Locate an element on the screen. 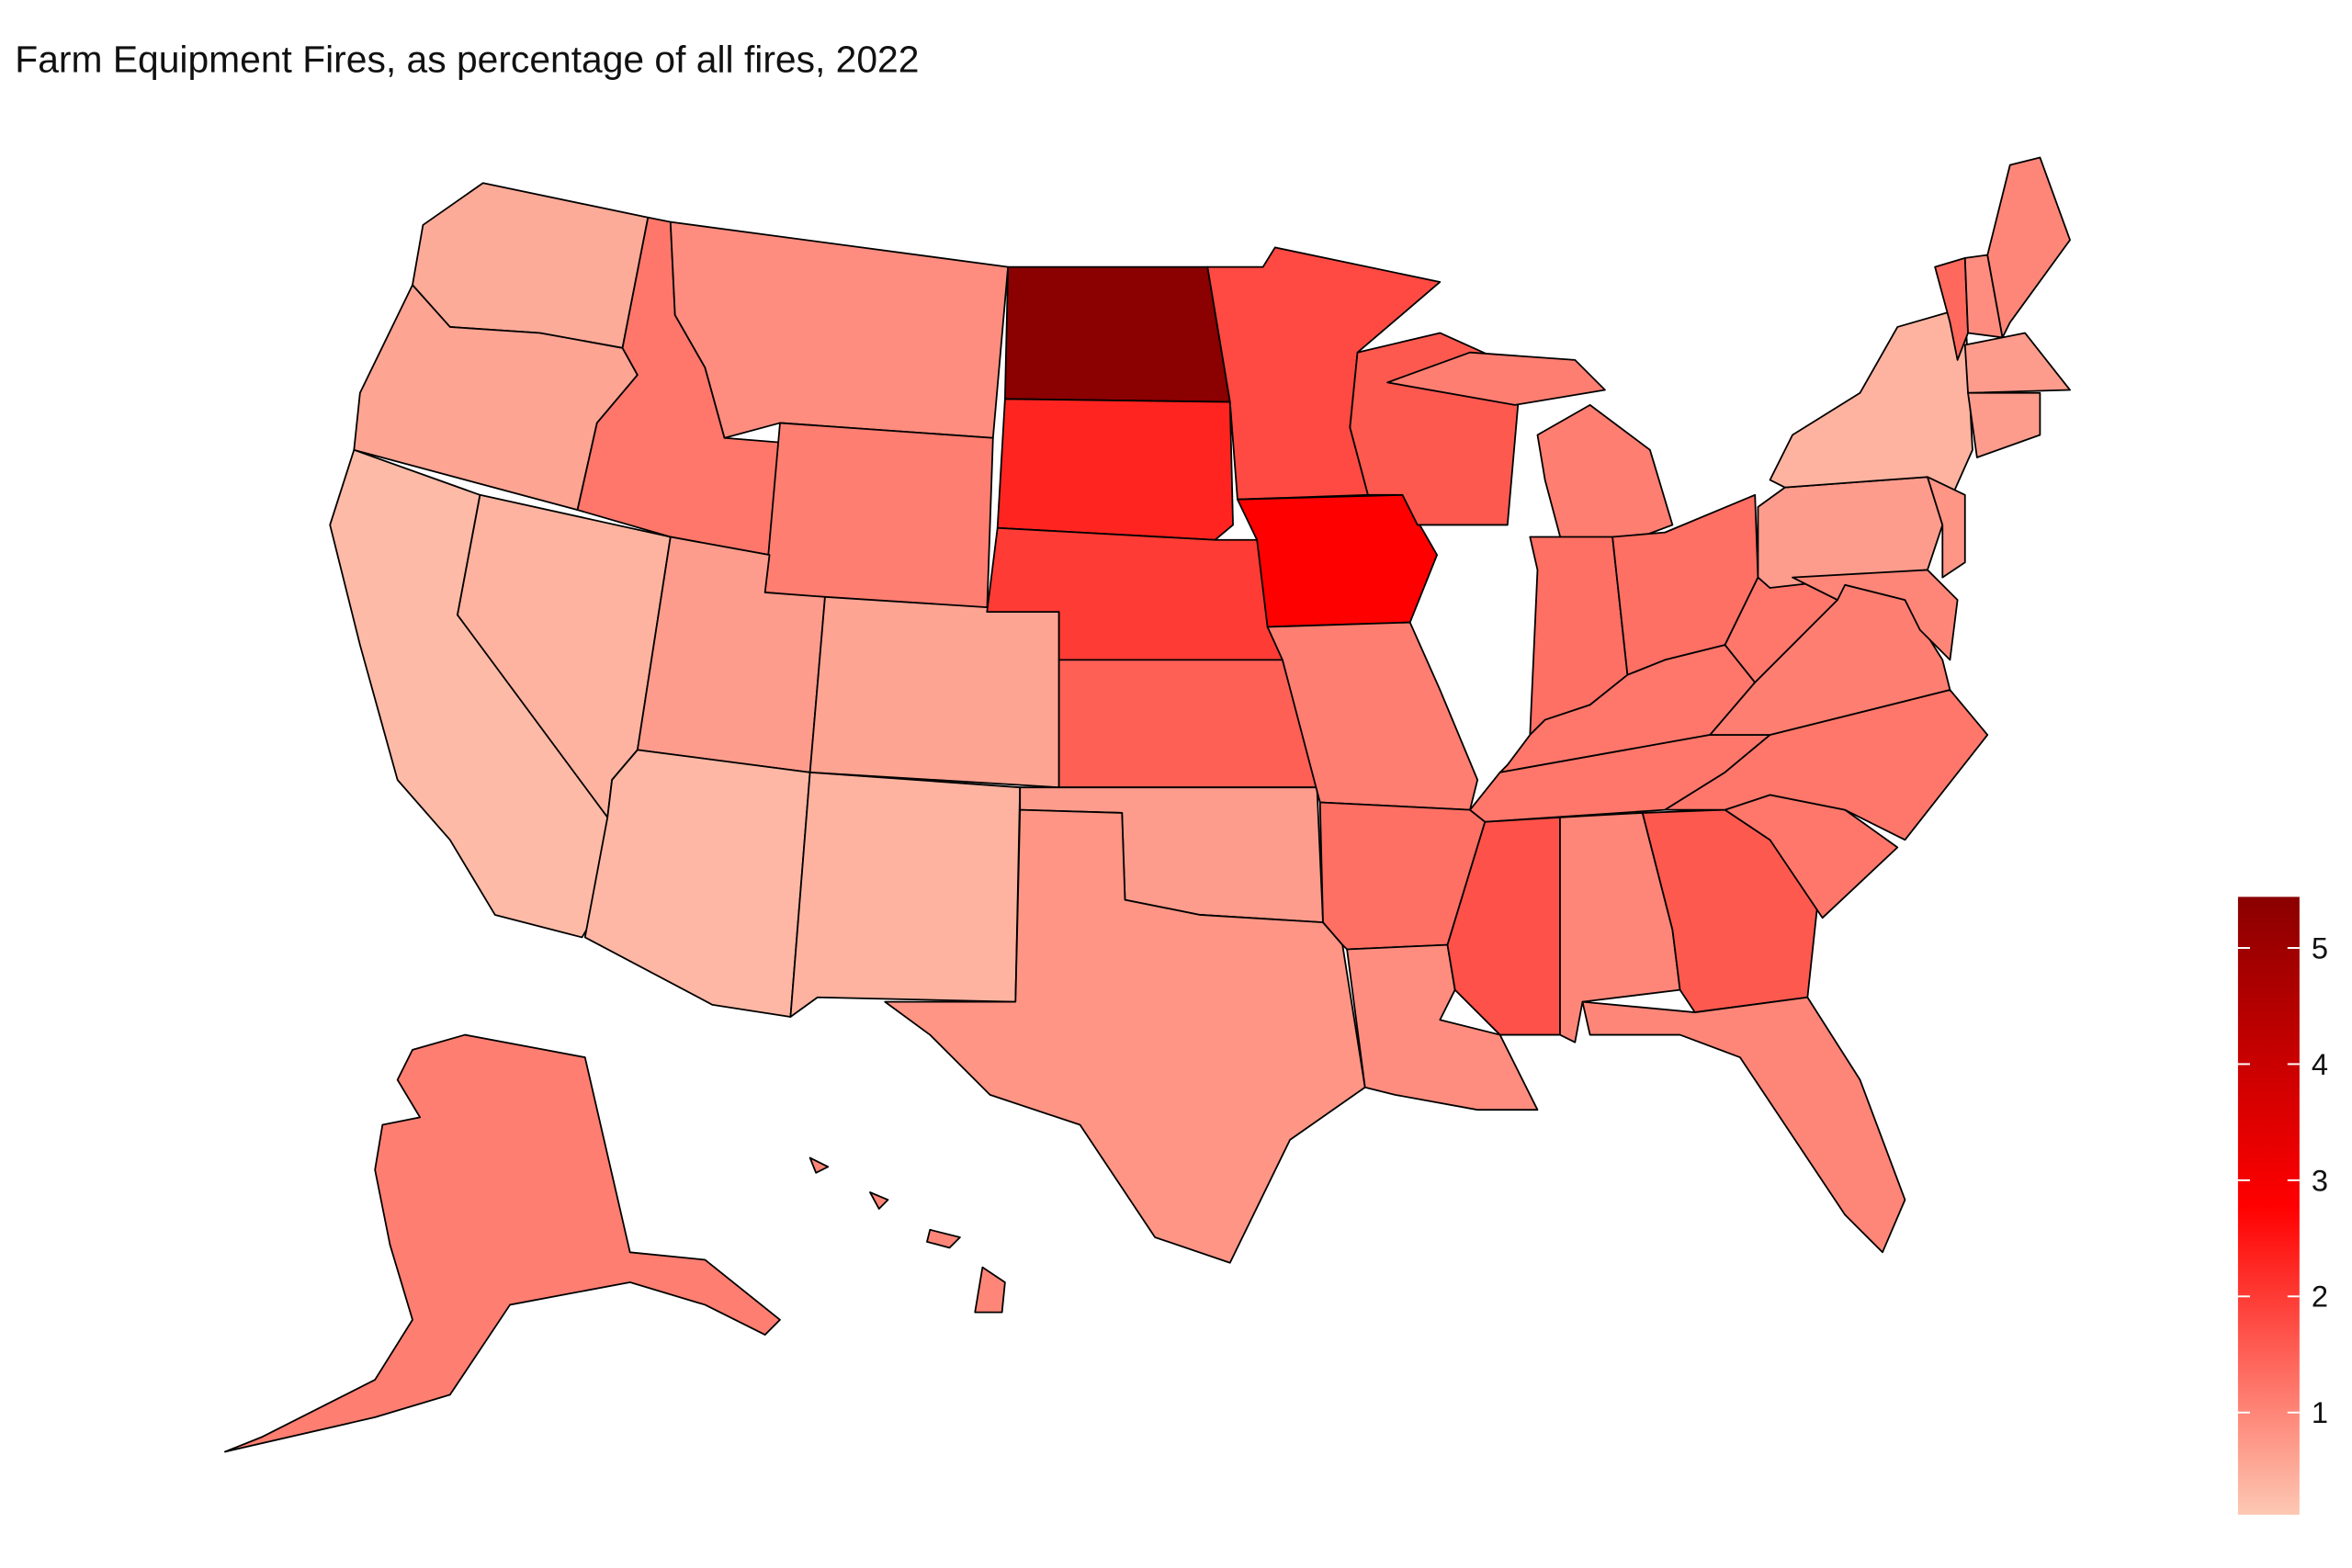 The height and width of the screenshot is (1568, 2352). colorbar-tick-label: 4 is located at coordinates (2320, 1064).